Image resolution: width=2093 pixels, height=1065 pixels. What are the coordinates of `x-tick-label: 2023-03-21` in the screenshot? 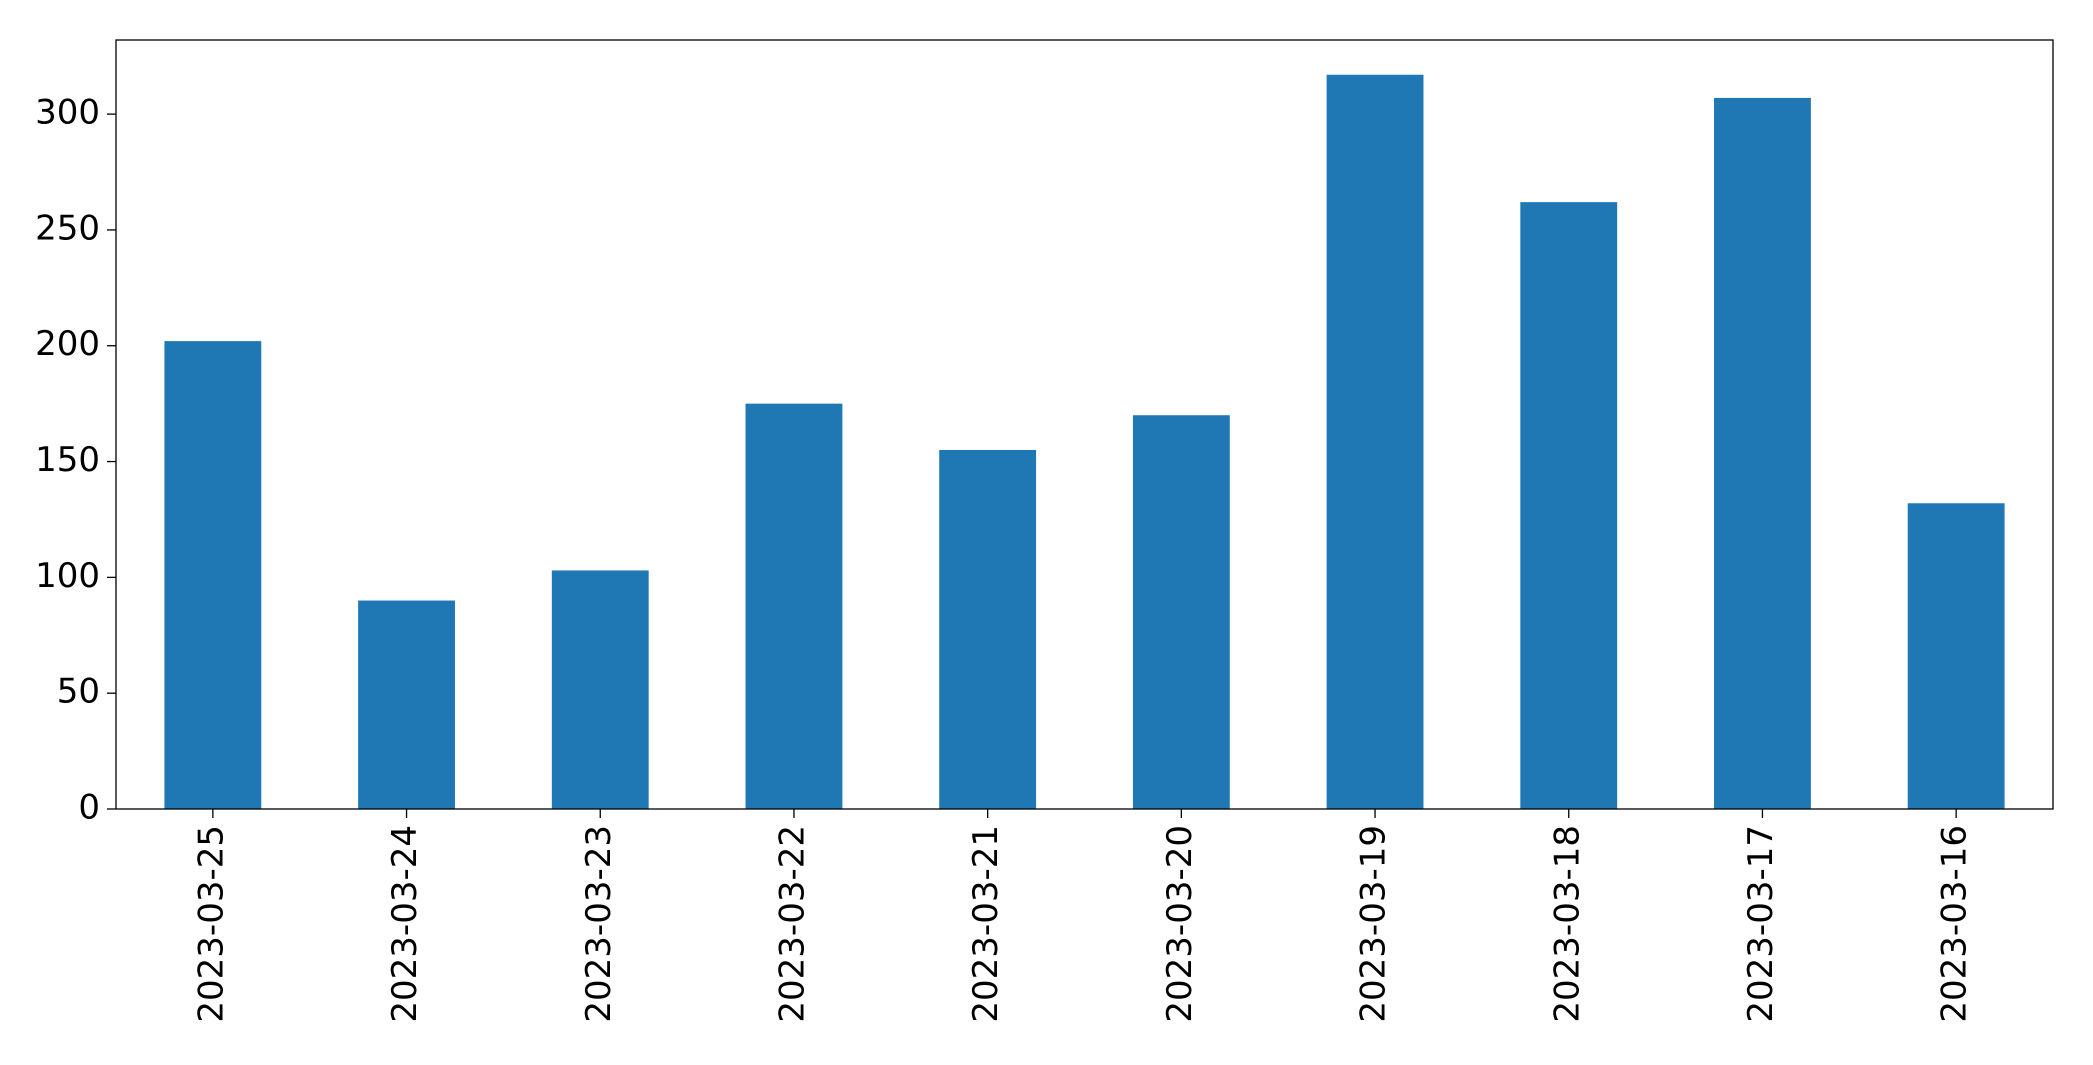 It's located at (986, 924).